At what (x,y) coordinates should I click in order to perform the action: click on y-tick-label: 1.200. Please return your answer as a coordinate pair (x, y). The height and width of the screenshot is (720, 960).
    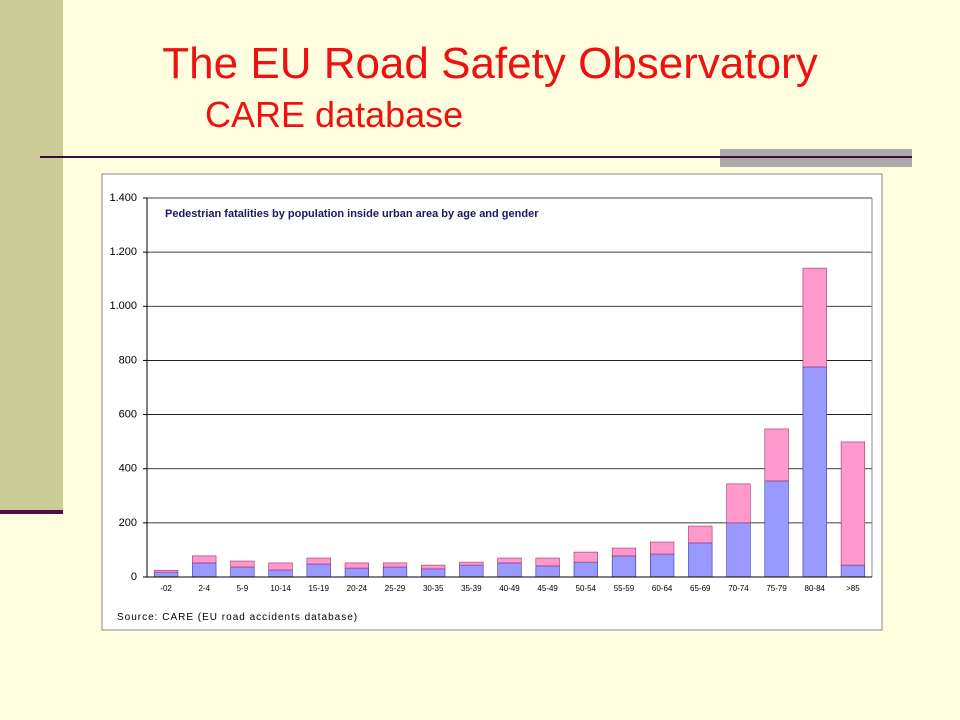
    Looking at the image, I should click on (123, 252).